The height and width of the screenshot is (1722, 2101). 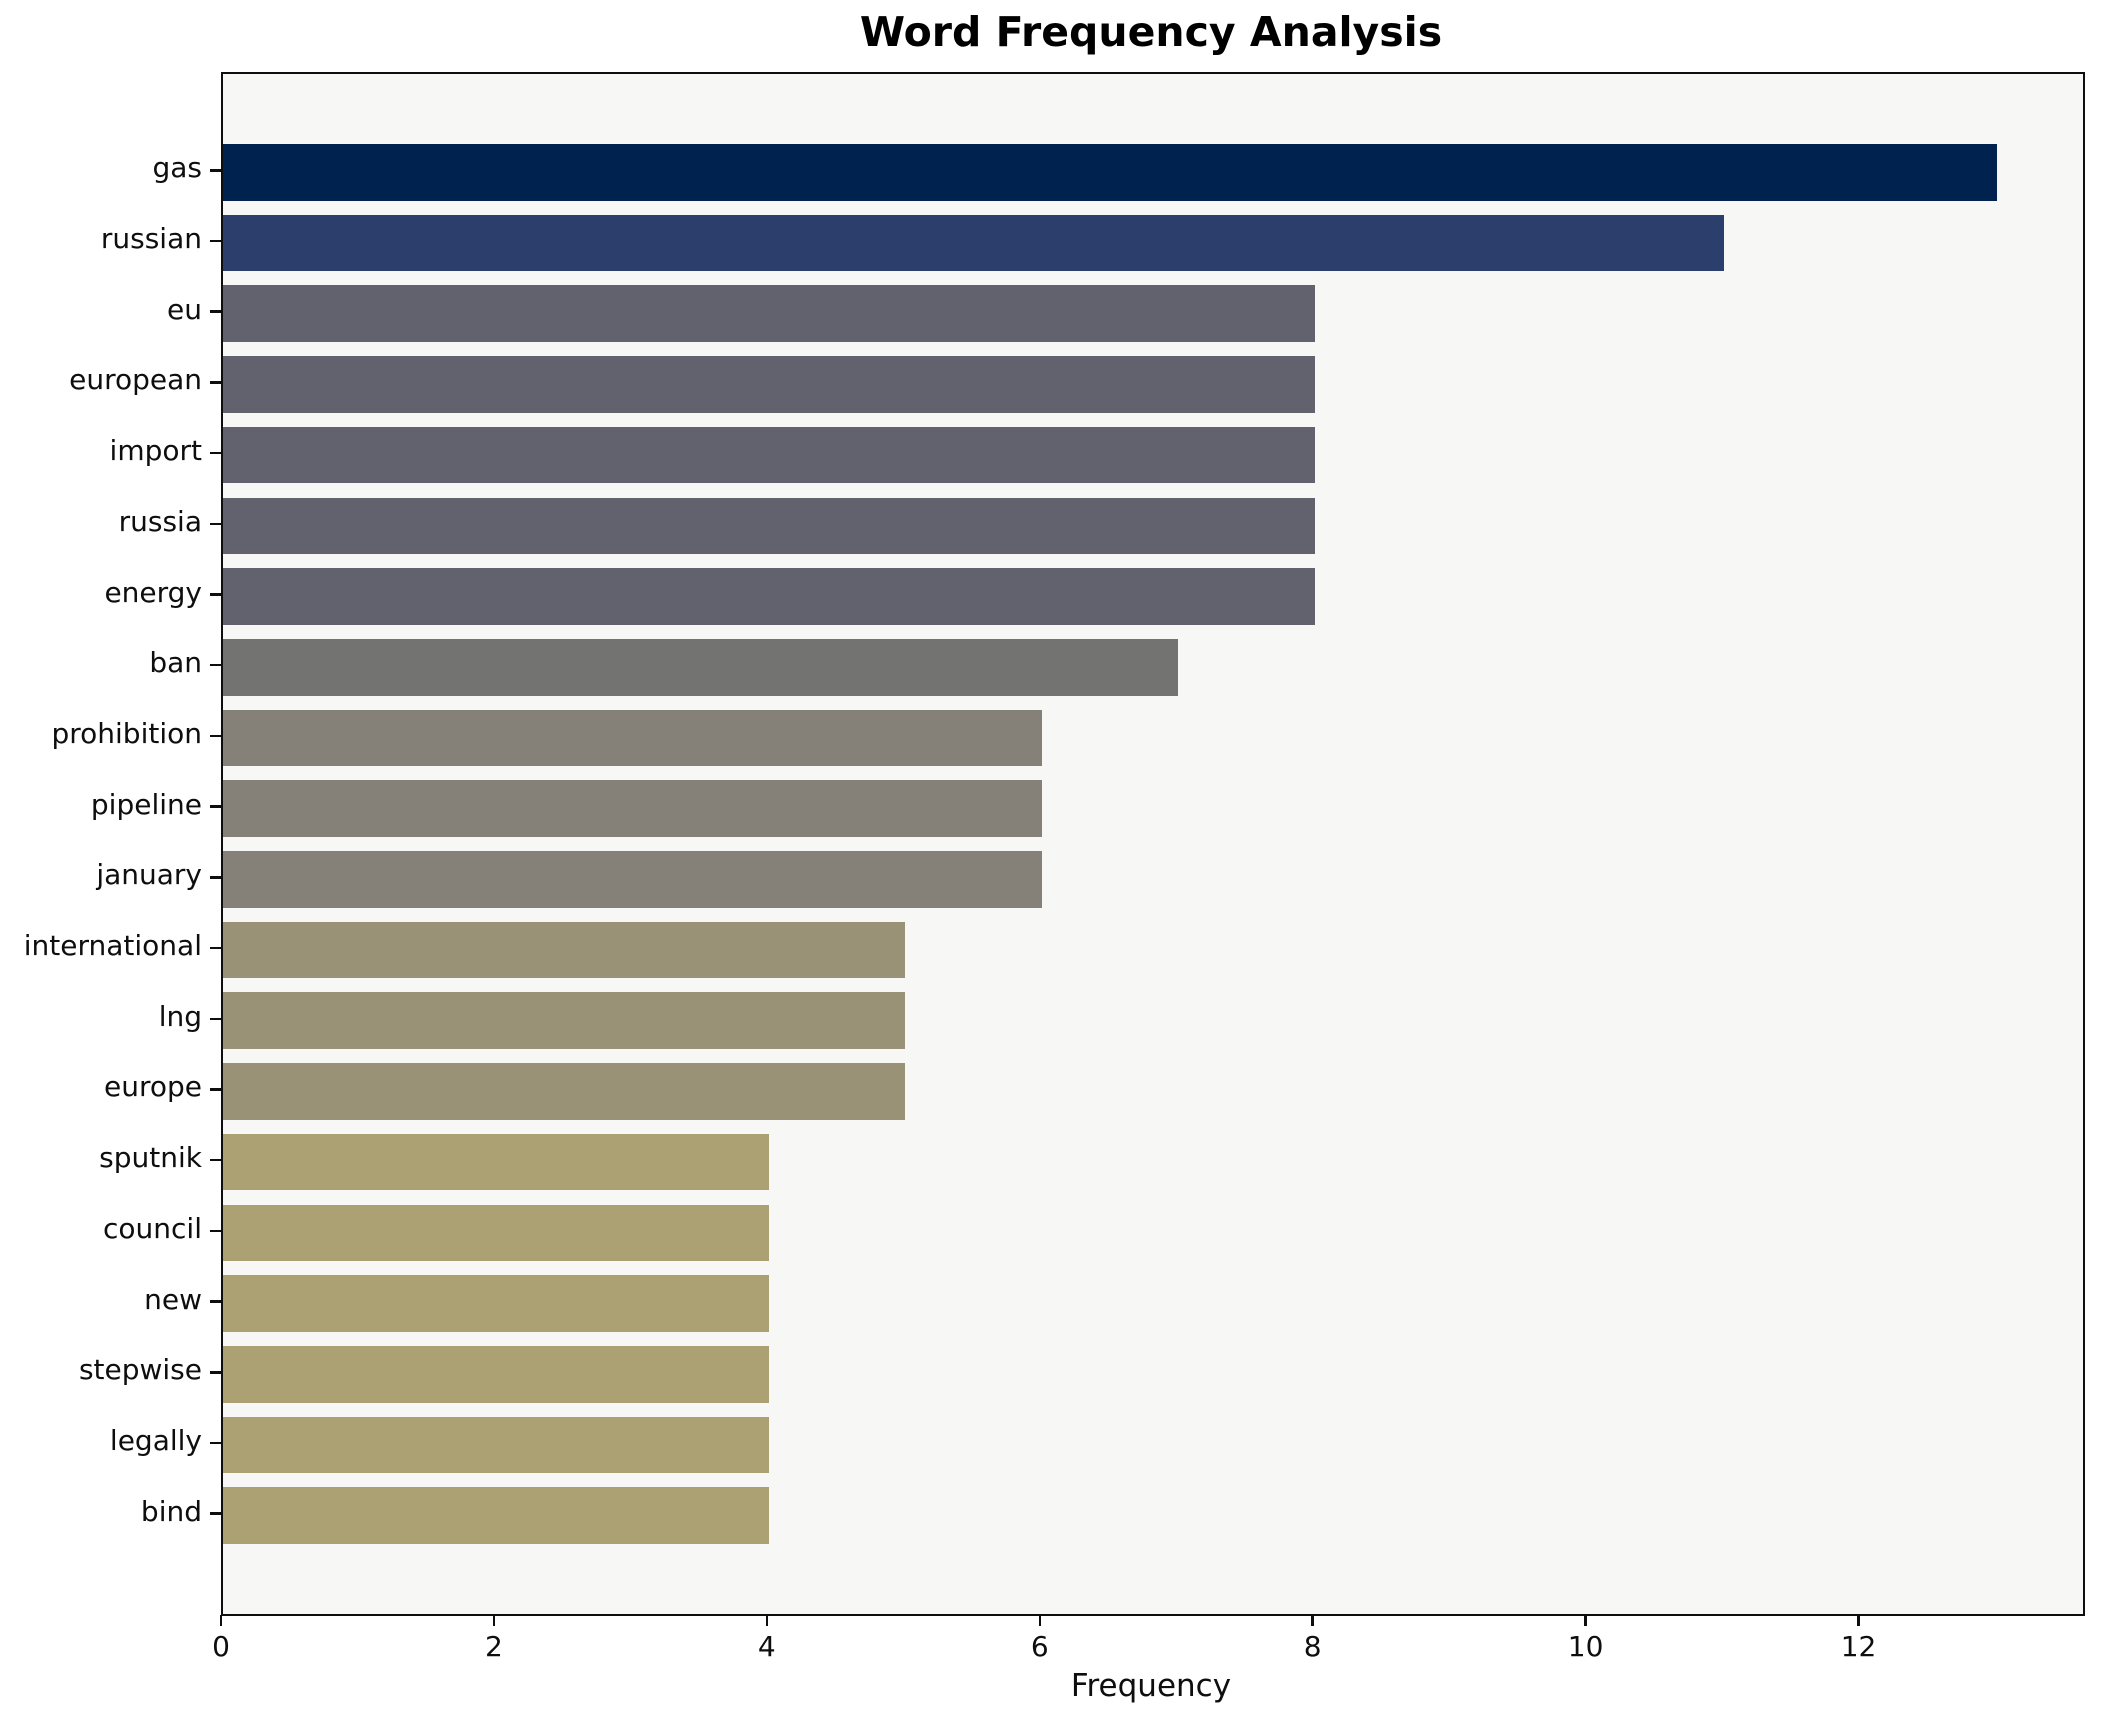 What do you see at coordinates (184, 309) in the screenshot?
I see `y-tick-label-eu: eu` at bounding box center [184, 309].